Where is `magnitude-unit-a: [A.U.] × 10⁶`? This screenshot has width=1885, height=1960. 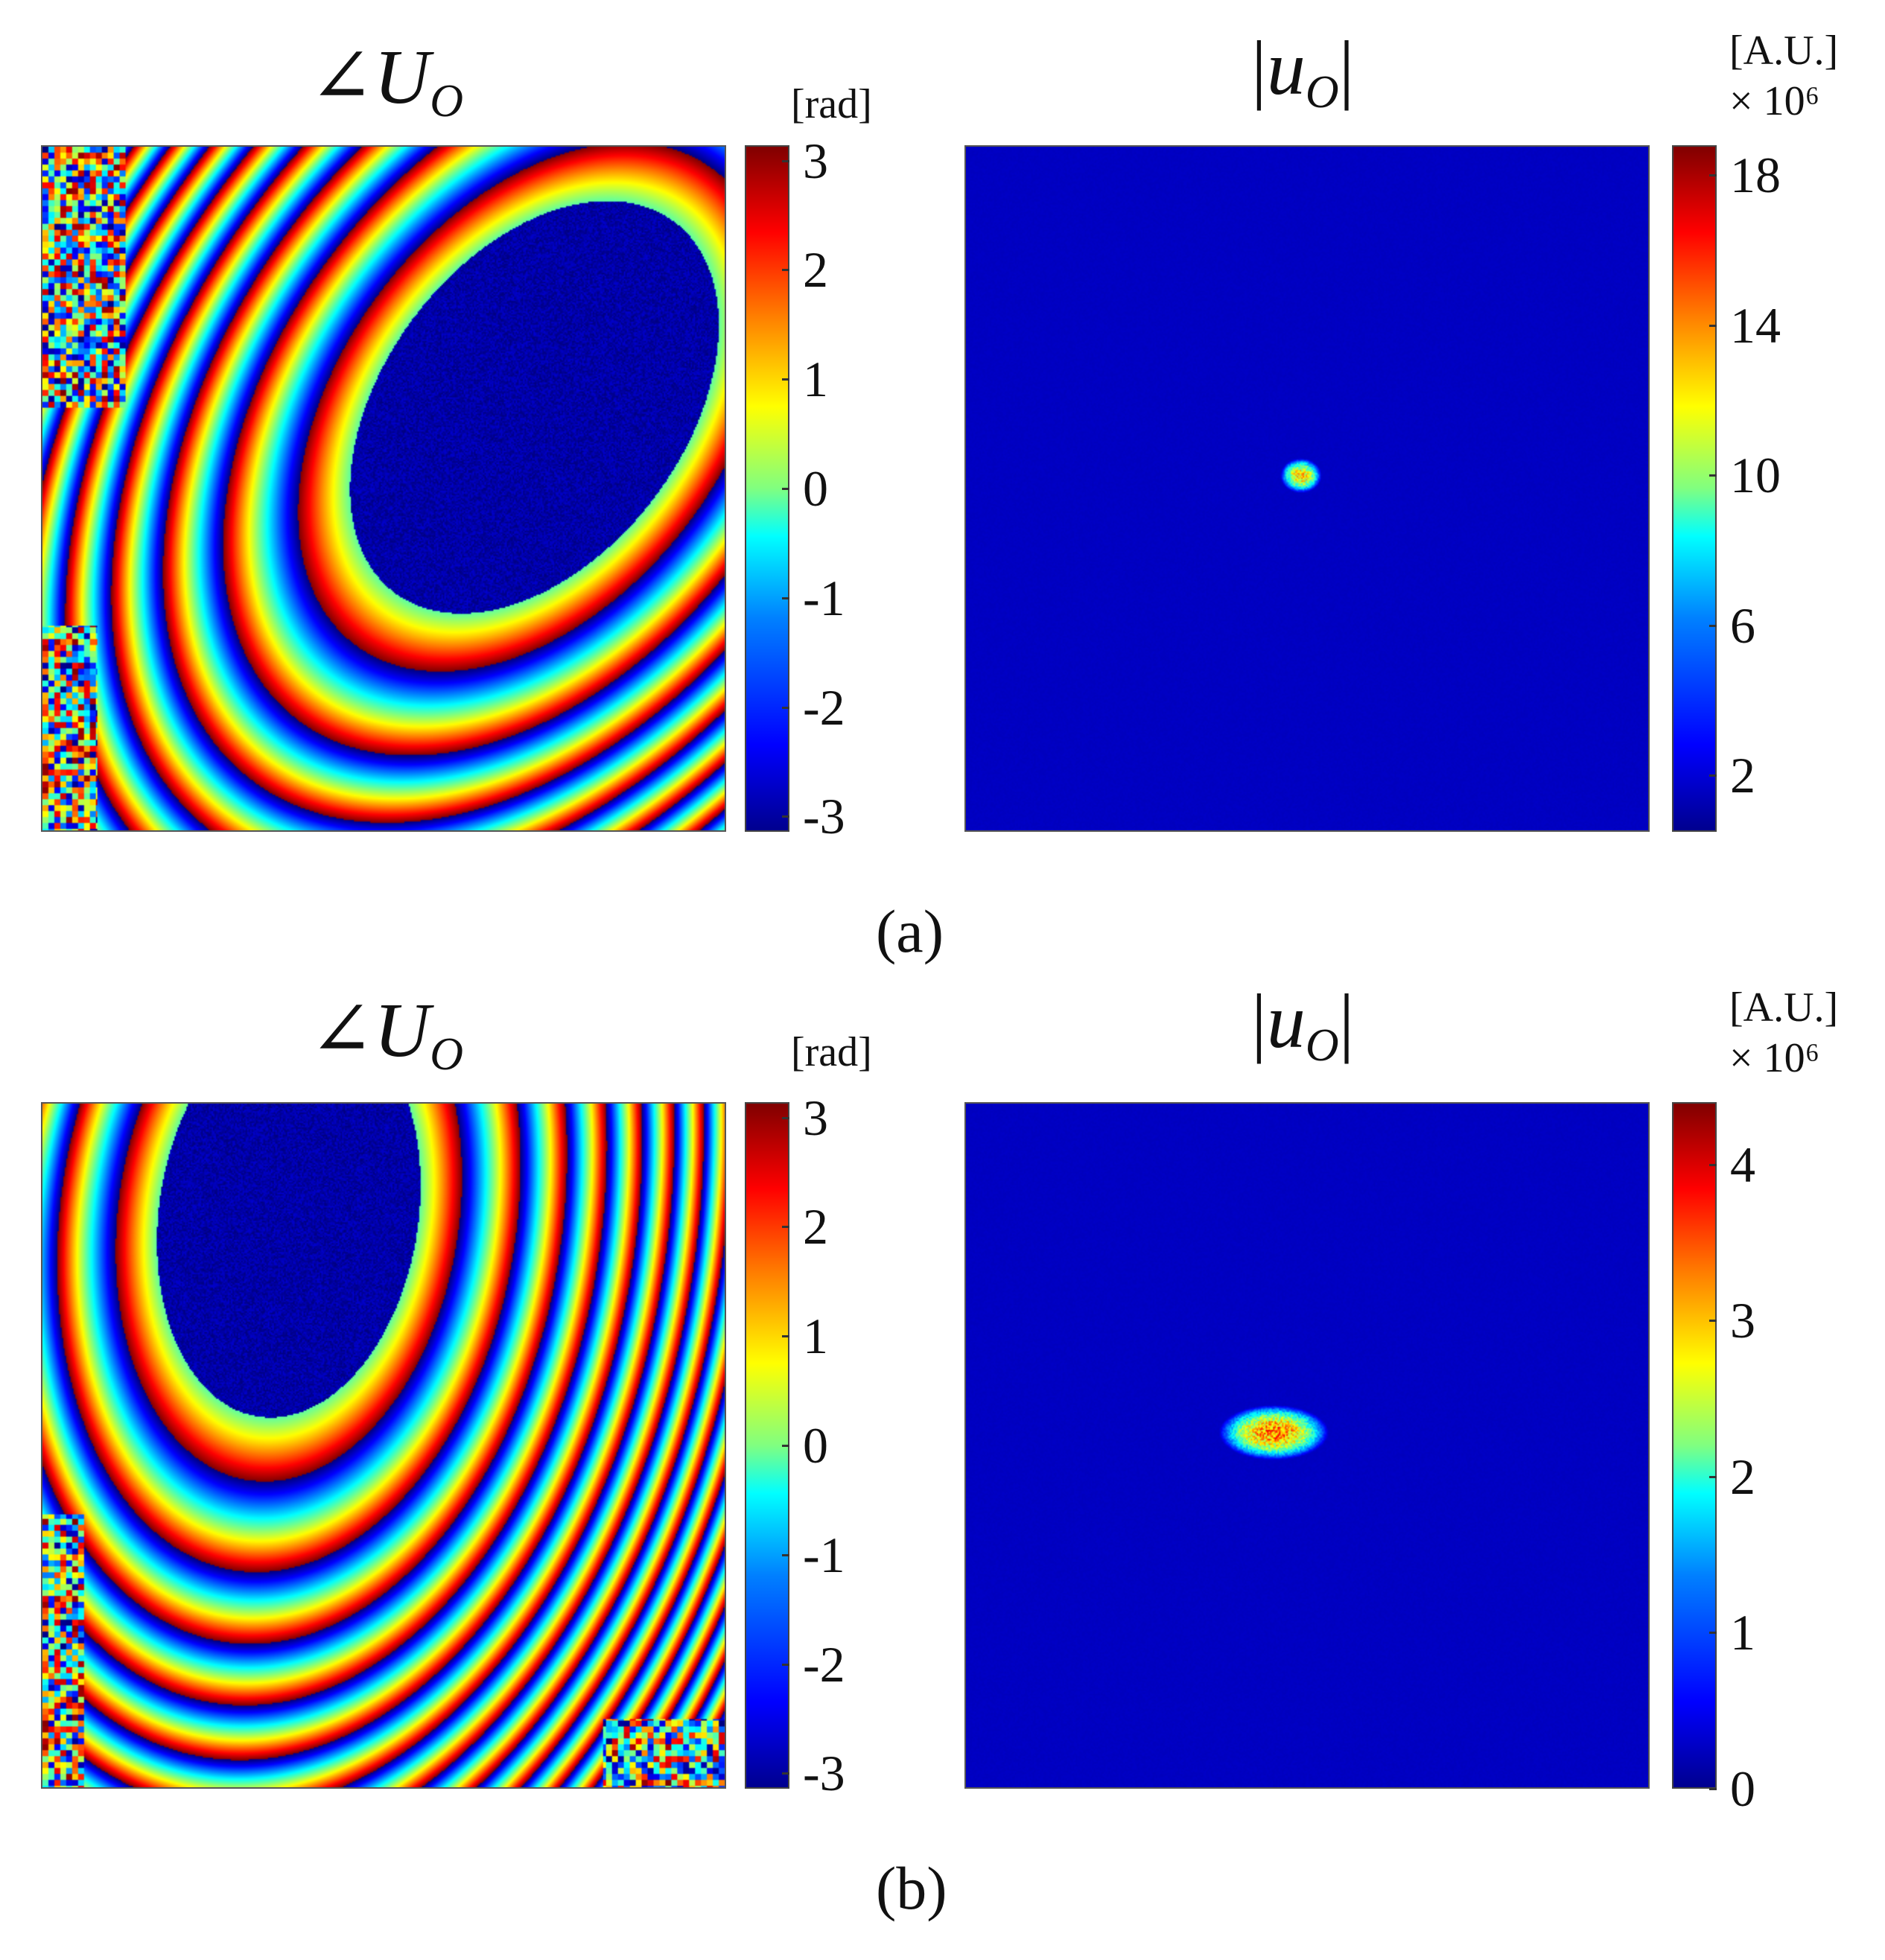
magnitude-unit-a: [A.U.] × 10⁶ is located at coordinates (1784, 76).